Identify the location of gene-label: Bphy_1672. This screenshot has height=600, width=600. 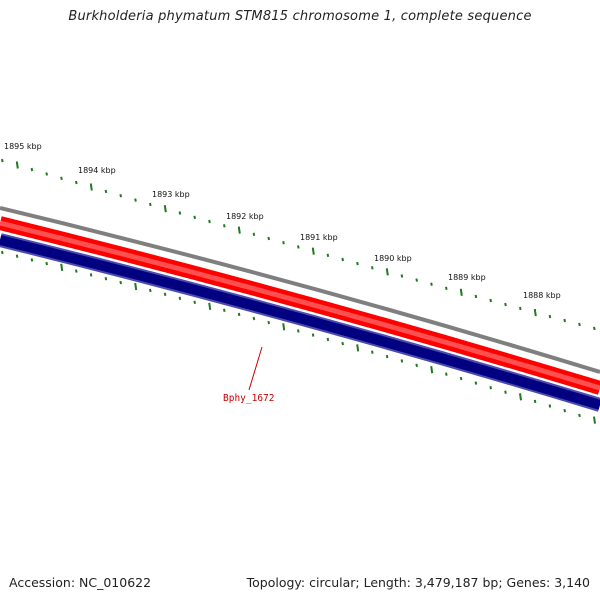
(248, 398).